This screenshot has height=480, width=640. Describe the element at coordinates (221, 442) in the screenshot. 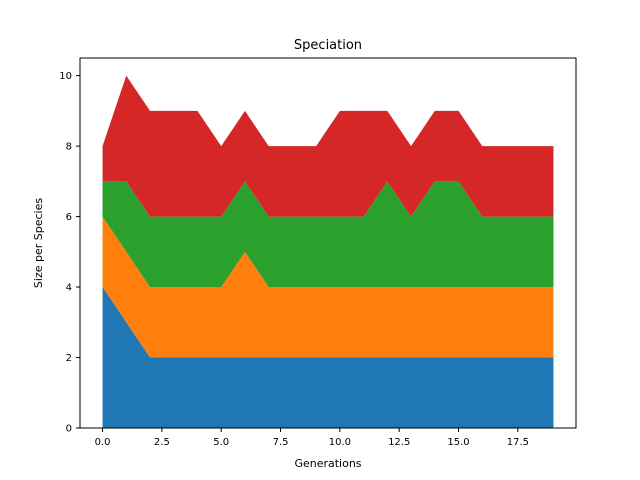

I see `x-tick-label: 5.0` at that location.